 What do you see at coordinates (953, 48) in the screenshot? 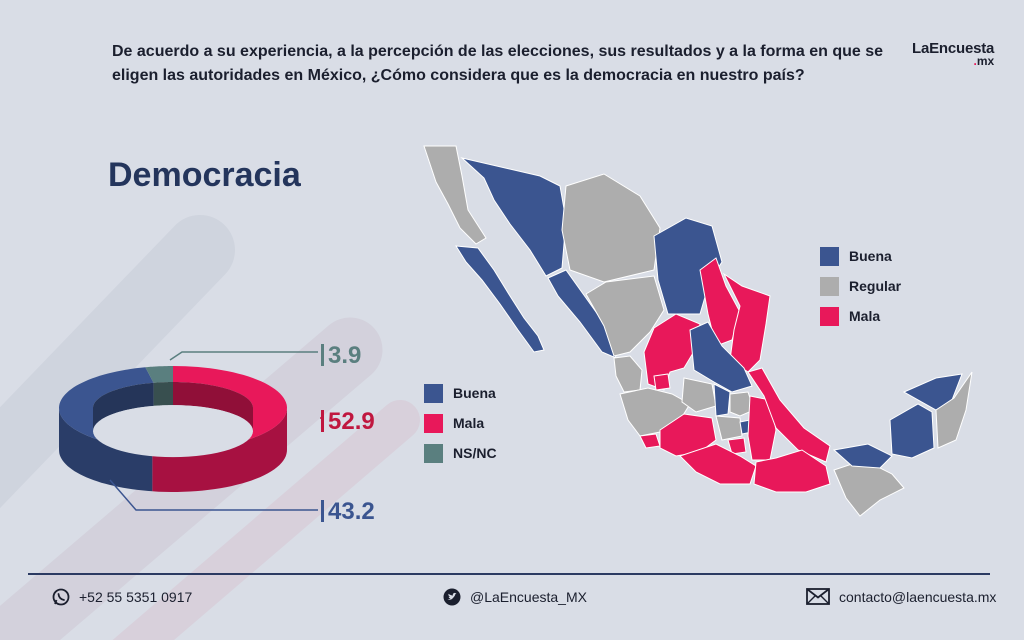
I see `logo-main: LaEncuesta` at bounding box center [953, 48].